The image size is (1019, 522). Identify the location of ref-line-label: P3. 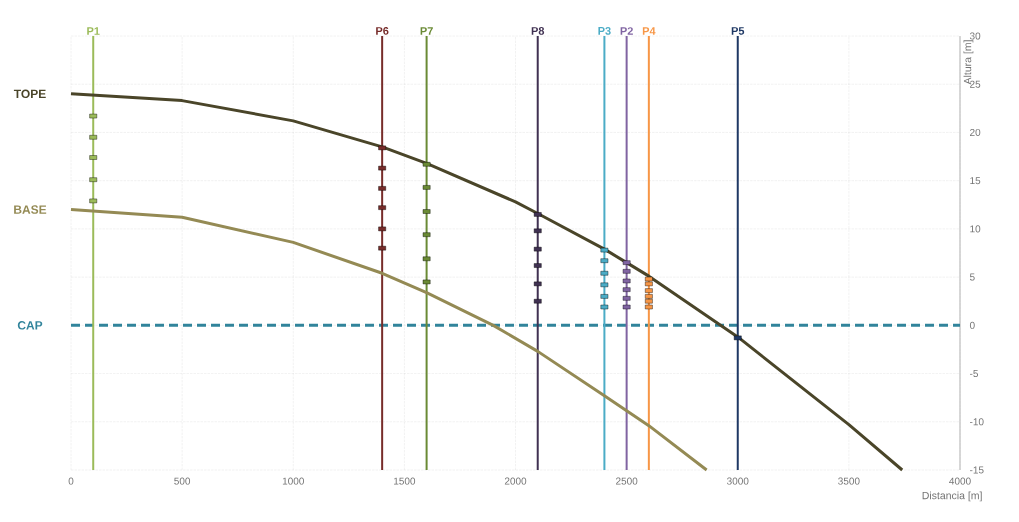
(604, 31).